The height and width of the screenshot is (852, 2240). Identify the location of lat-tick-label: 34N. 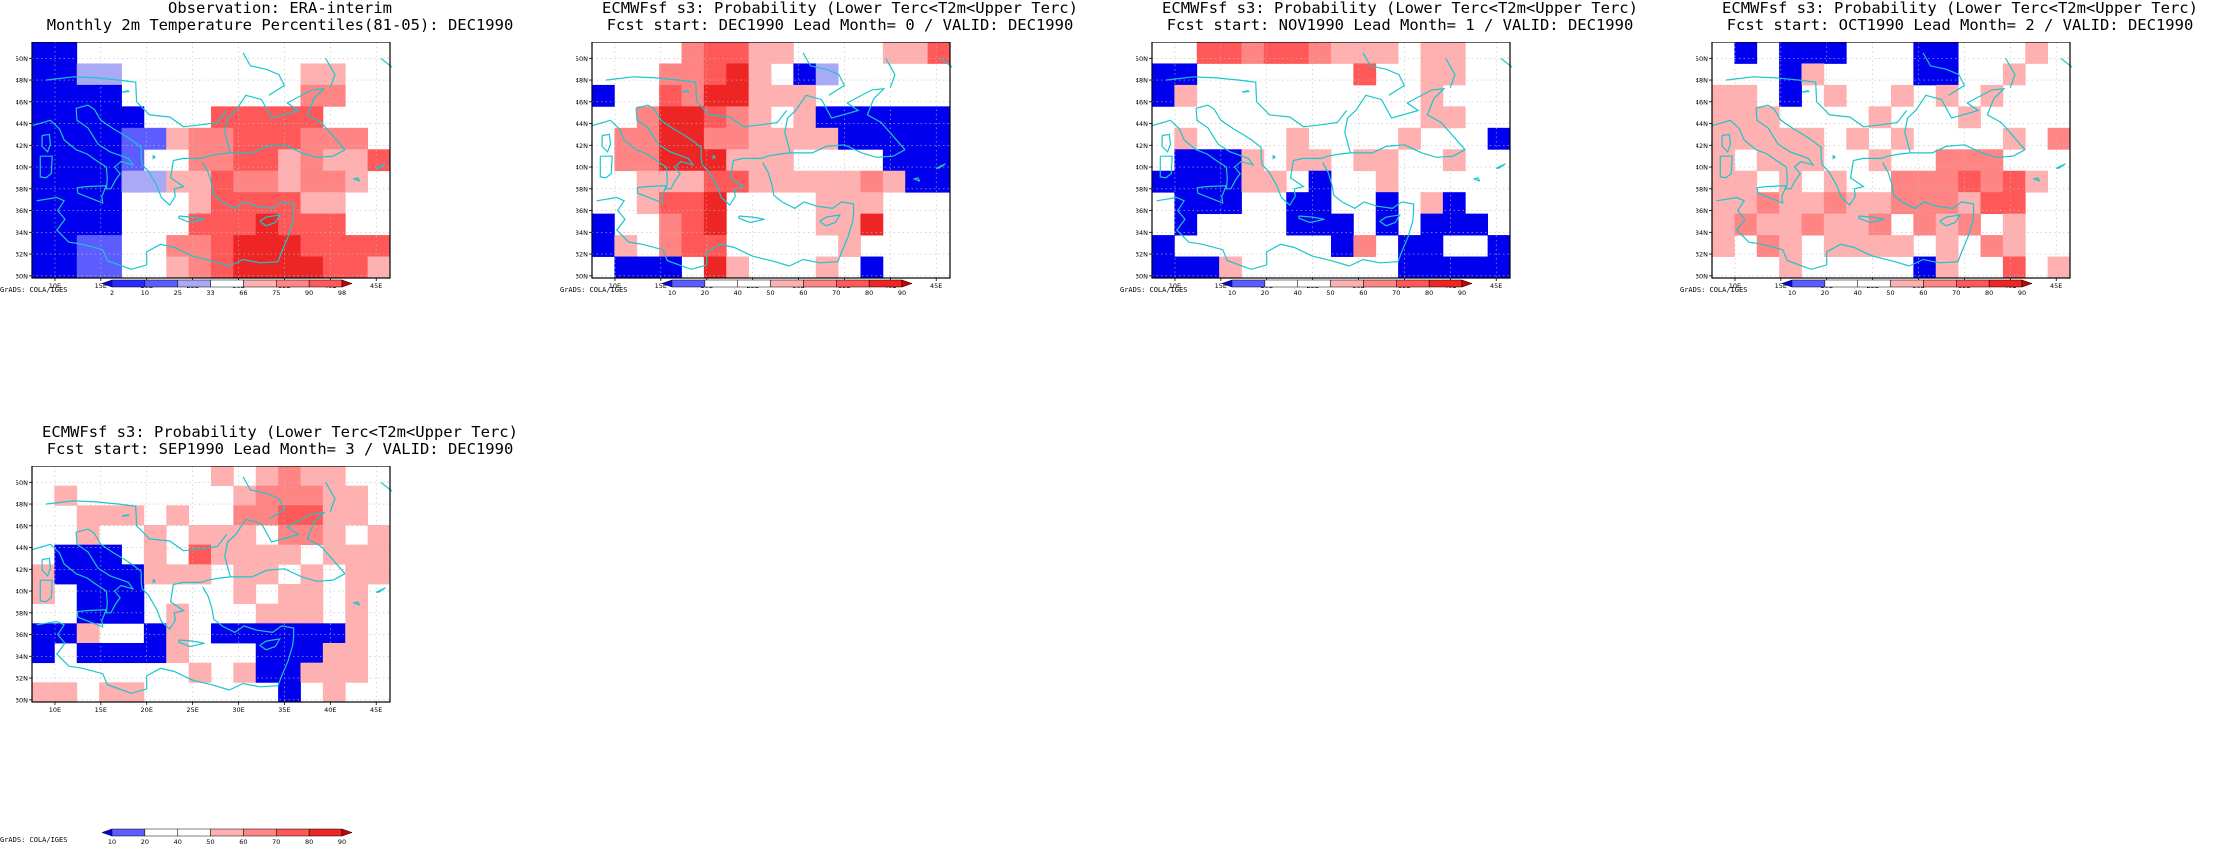
(1142, 233).